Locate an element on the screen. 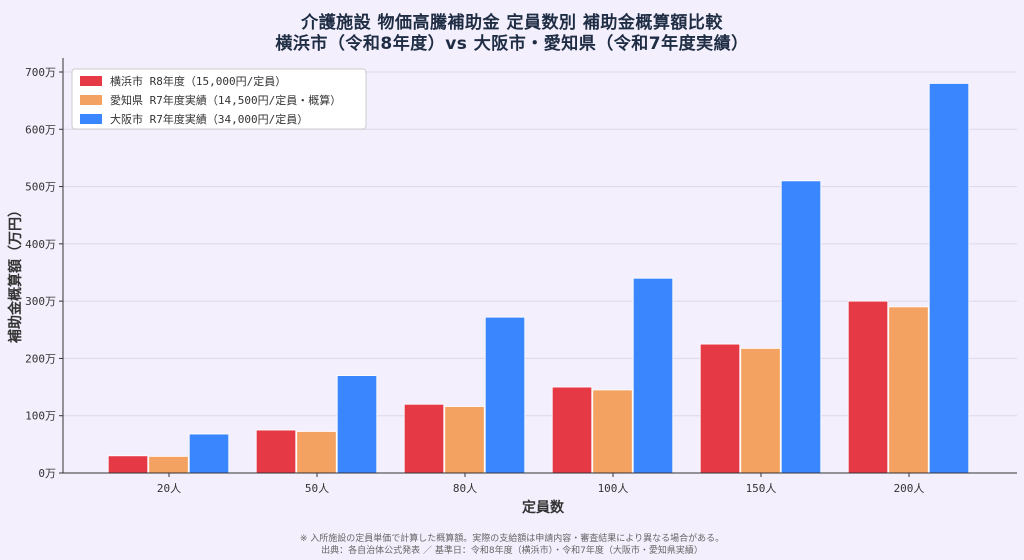 Image resolution: width=1024 pixels, height=560 pixels. legend-box is located at coordinates (219, 99).